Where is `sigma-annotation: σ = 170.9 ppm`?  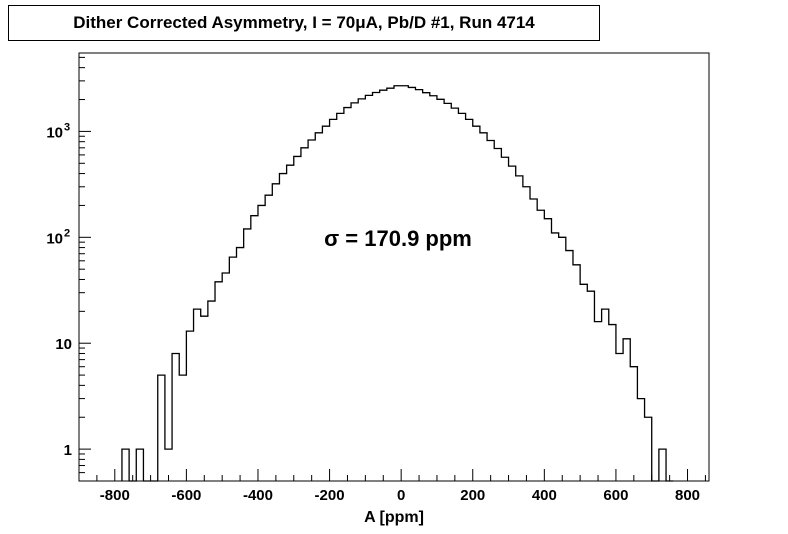
sigma-annotation: σ = 170.9 ppm is located at coordinates (398, 238).